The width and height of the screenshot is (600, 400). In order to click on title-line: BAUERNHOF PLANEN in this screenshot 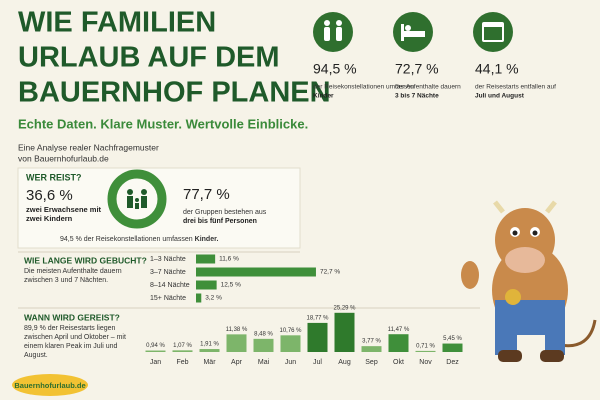, I will do `click(174, 93)`.